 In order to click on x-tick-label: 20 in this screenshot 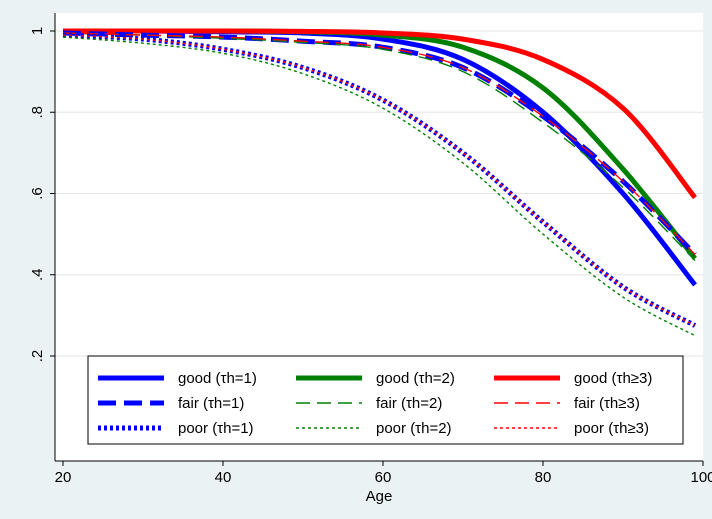, I will do `click(63, 477)`.